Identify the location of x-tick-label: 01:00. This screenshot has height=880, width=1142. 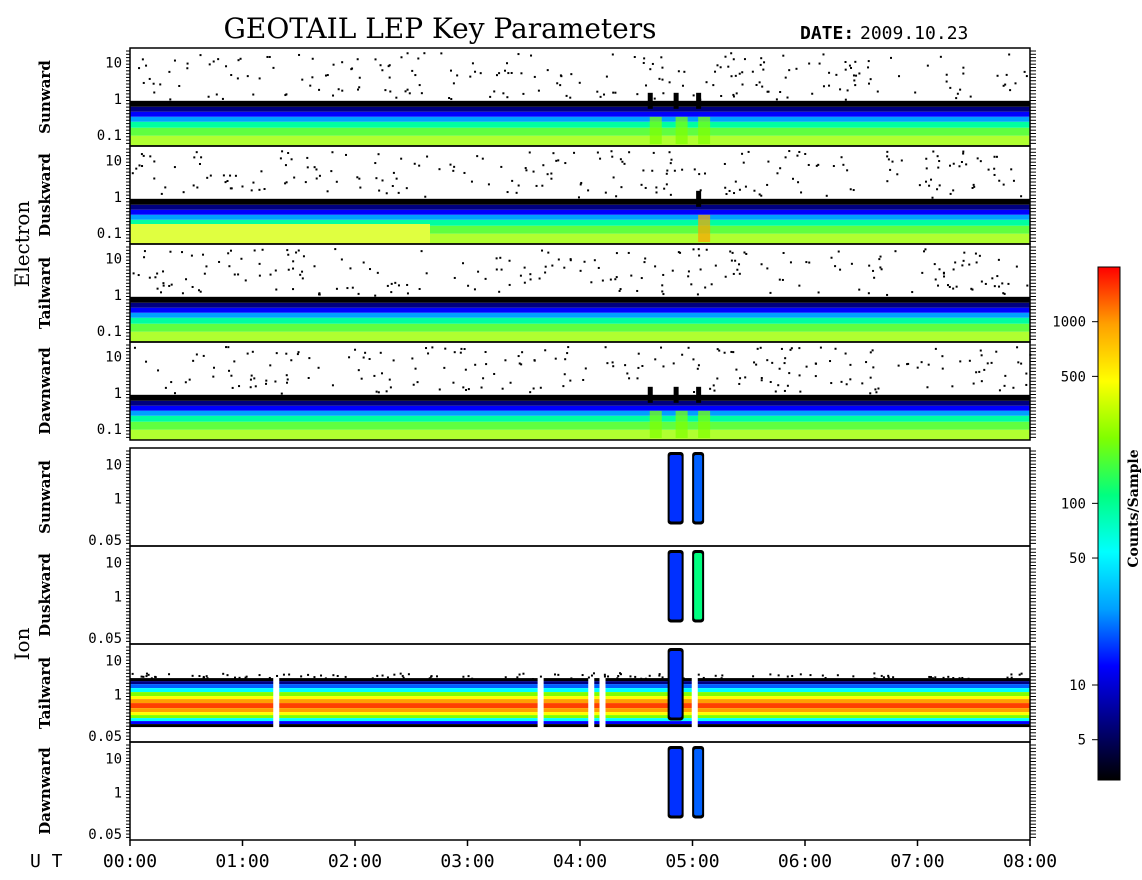
(242, 861).